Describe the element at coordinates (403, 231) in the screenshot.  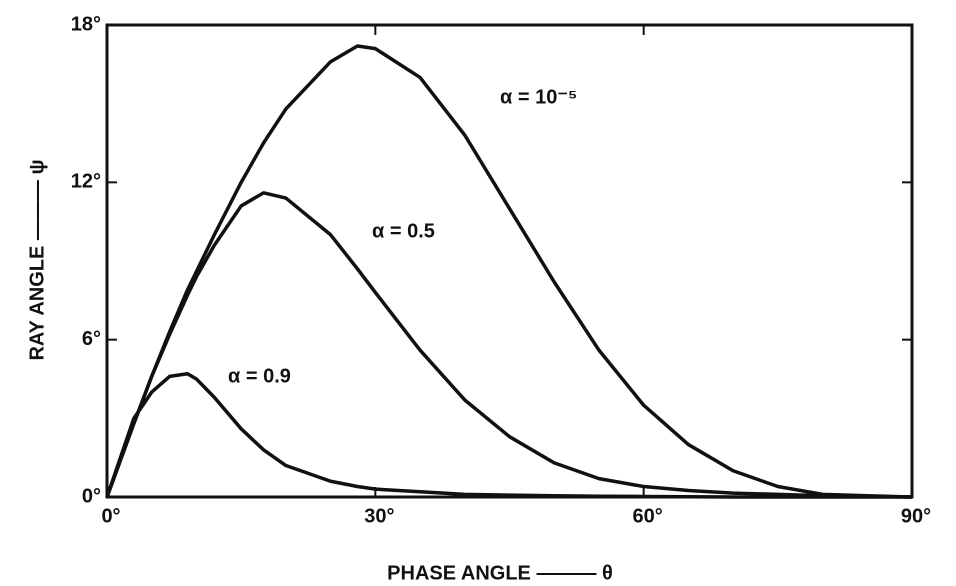
I see `curve-label: α = 0.5` at that location.